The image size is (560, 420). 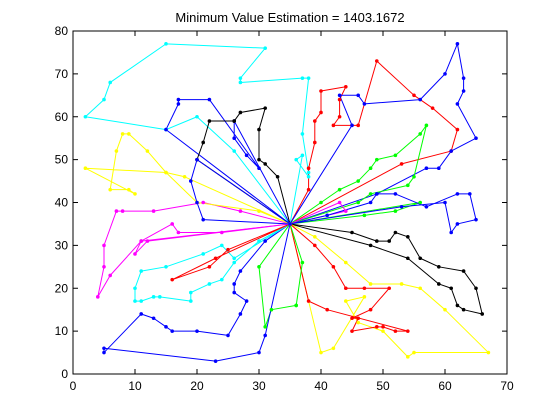 What do you see at coordinates (62, 288) in the screenshot?
I see `y-tick-label: 20` at bounding box center [62, 288].